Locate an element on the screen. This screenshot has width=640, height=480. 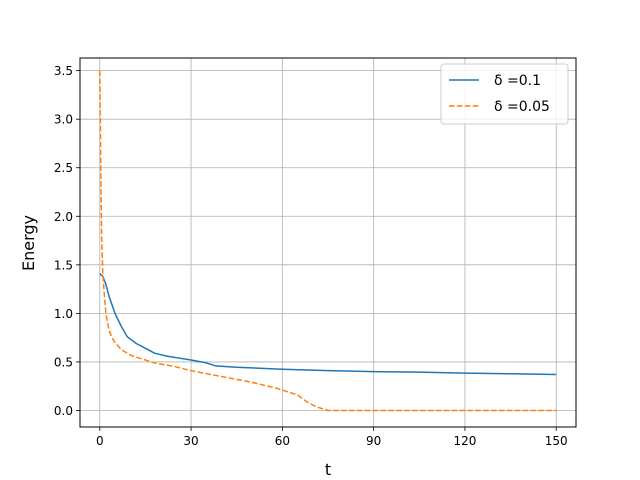
y-tick-label: 1.0 is located at coordinates (63, 314).